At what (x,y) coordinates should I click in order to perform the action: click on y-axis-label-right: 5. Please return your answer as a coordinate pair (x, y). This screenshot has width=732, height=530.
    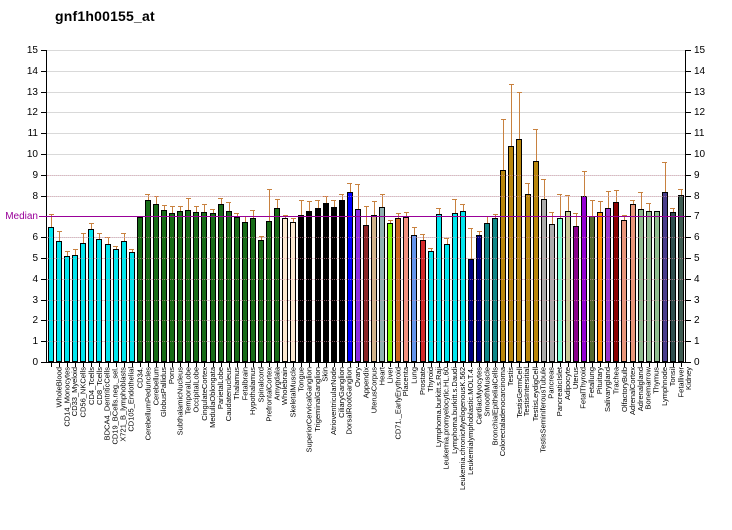
    Looking at the image, I should click on (697, 258).